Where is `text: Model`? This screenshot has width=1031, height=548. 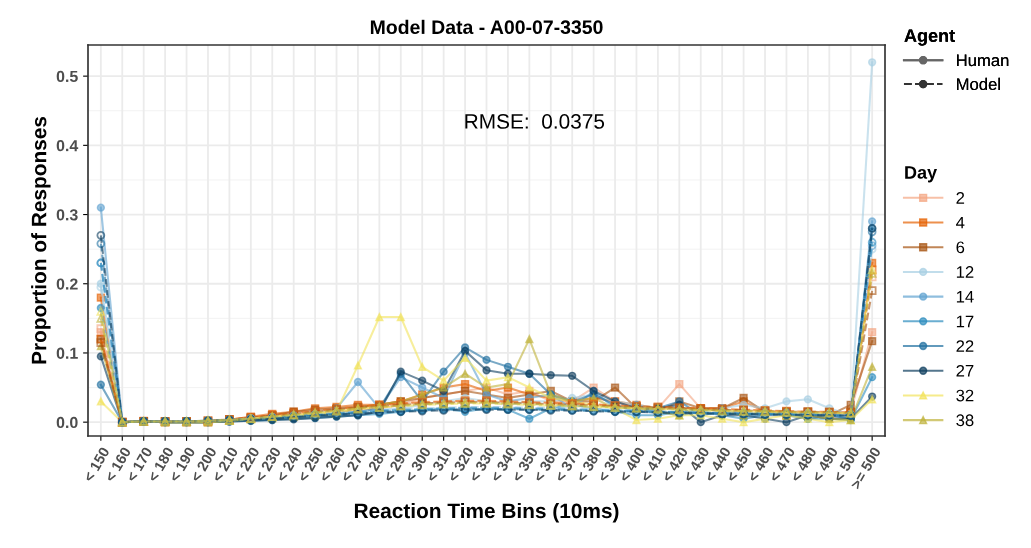
text: Model is located at coordinates (978, 84).